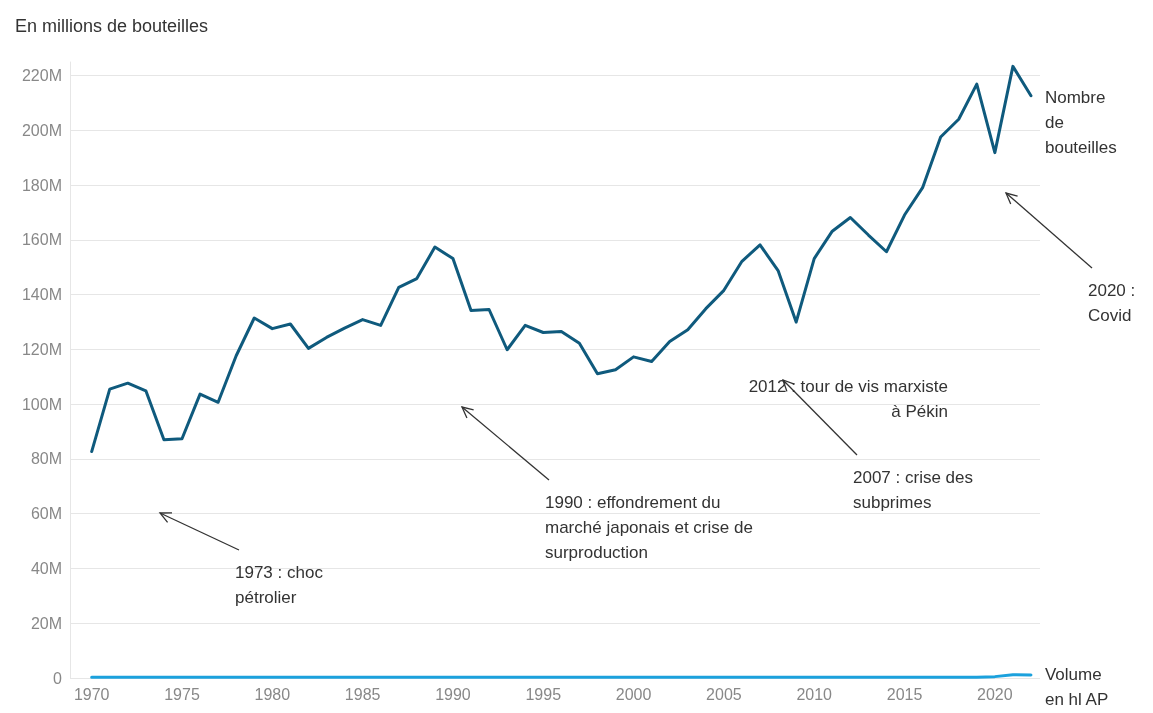 The width and height of the screenshot is (1153, 713). Describe the element at coordinates (633, 694) in the screenshot. I see `x-tick-label: 2000` at that location.